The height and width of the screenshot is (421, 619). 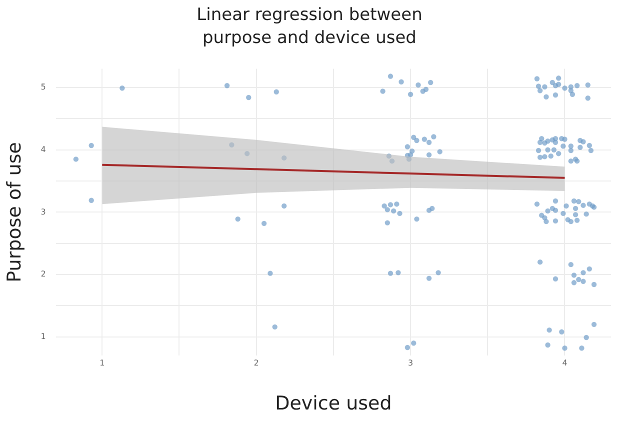 What do you see at coordinates (43, 336) in the screenshot?
I see `y-tick-label: 1` at bounding box center [43, 336].